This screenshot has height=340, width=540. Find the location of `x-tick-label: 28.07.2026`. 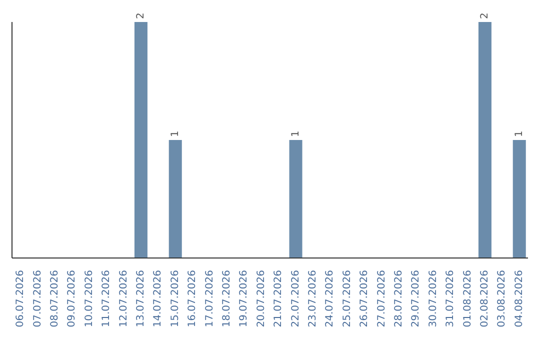

x-tick-label: 28.07.2026 is located at coordinates (399, 299).